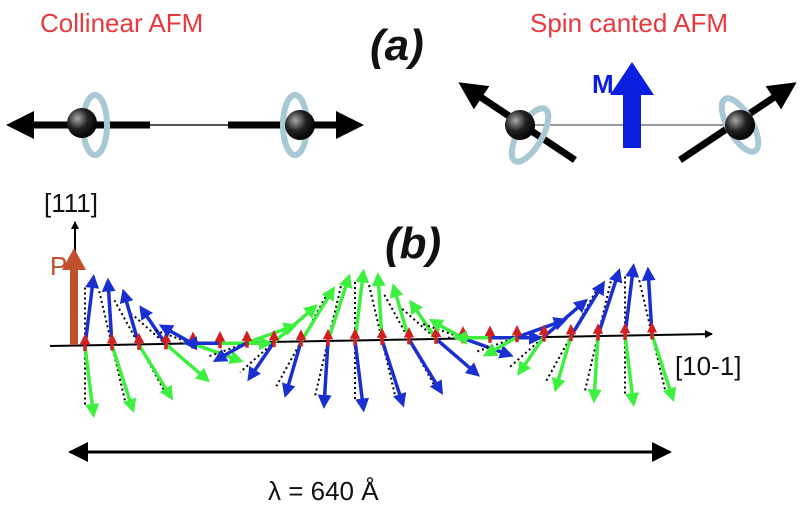  What do you see at coordinates (627, 113) in the screenshot?
I see `canted-afm: M` at bounding box center [627, 113].